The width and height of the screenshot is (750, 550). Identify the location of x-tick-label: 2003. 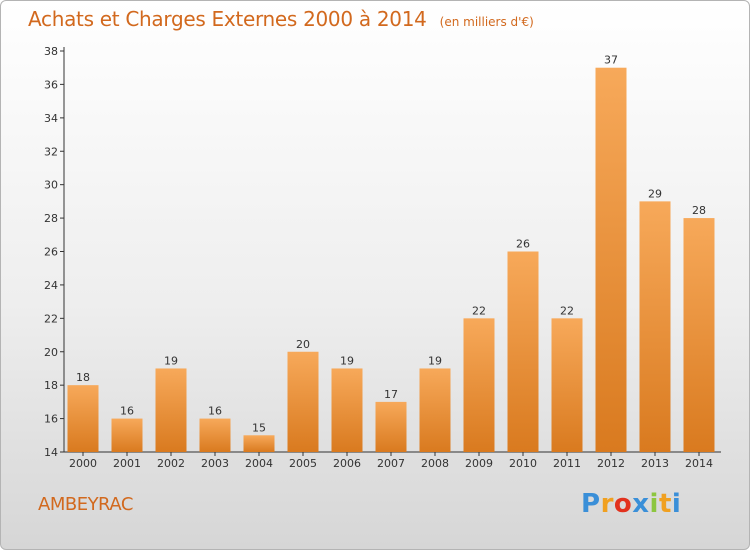
(215, 463).